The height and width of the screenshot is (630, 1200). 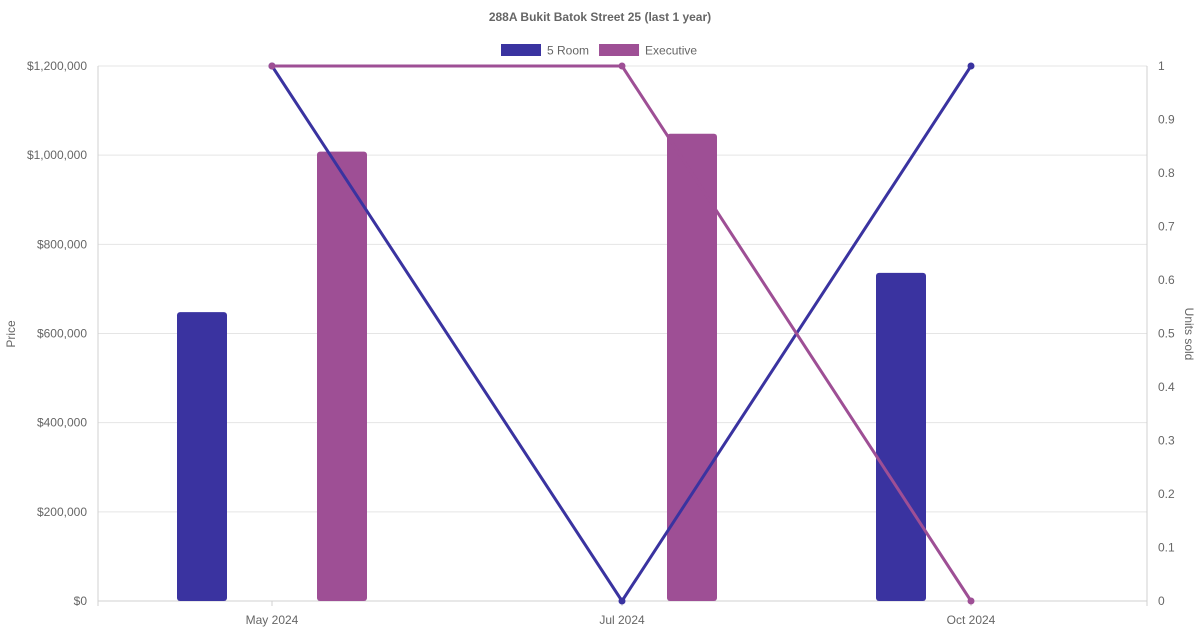 I want to click on left-tick-label: $0, so click(x=81, y=601).